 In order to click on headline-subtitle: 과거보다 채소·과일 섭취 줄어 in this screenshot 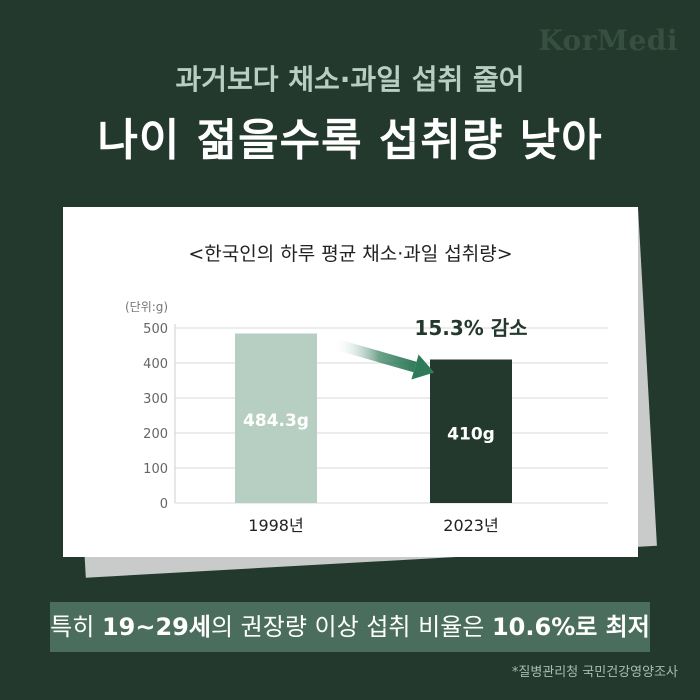, I will do `click(350, 79)`.